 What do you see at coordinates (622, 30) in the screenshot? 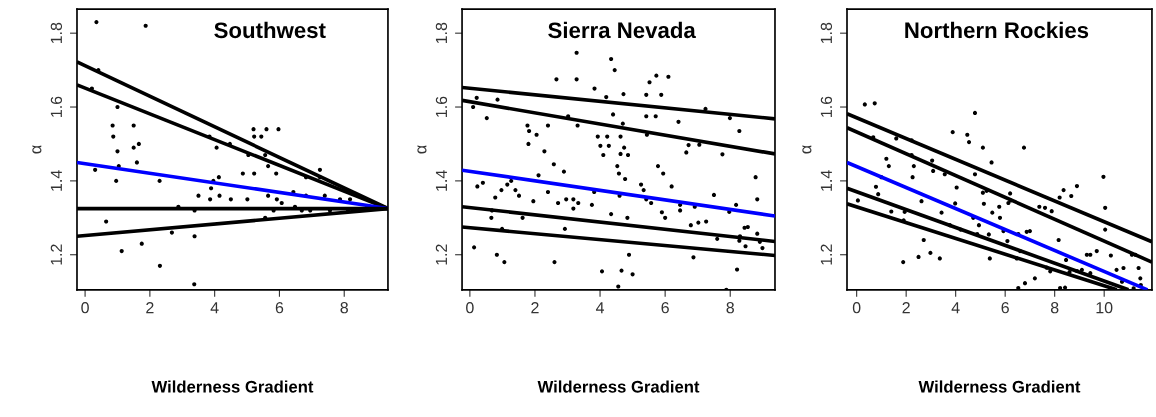
I see `chart-title: Sierra Nevada` at bounding box center [622, 30].